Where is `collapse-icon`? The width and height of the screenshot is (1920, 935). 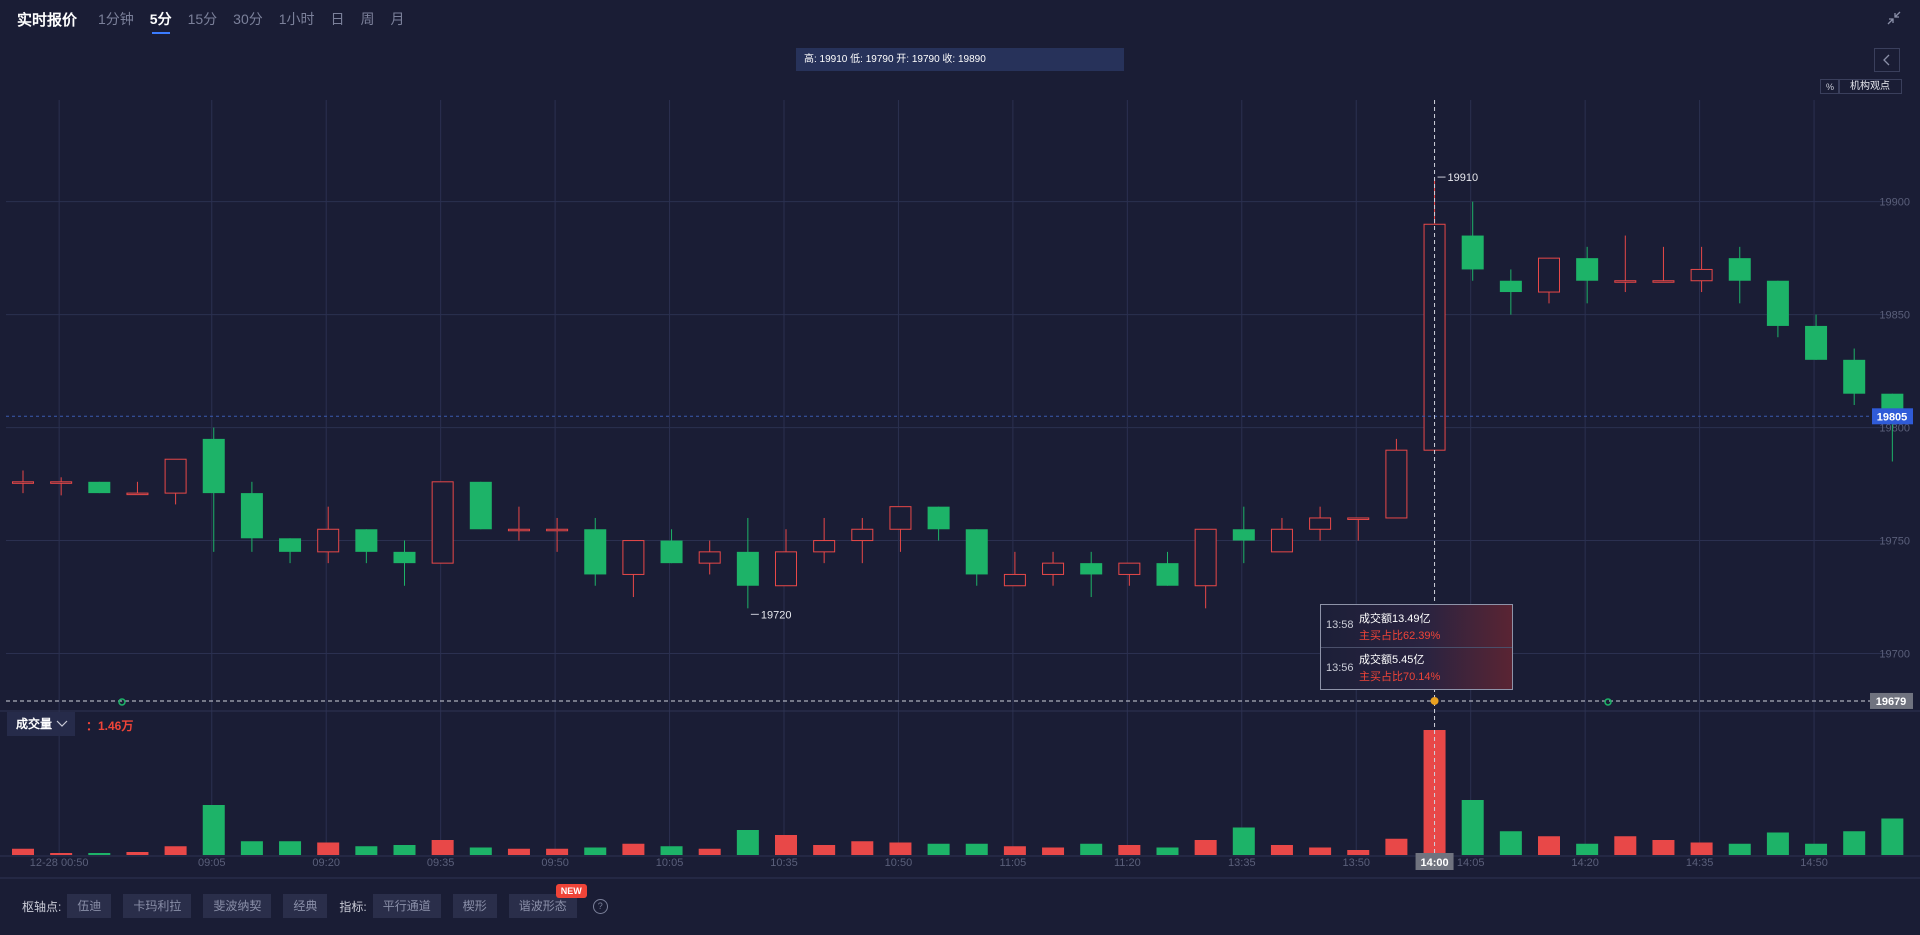 collapse-icon is located at coordinates (1894, 18).